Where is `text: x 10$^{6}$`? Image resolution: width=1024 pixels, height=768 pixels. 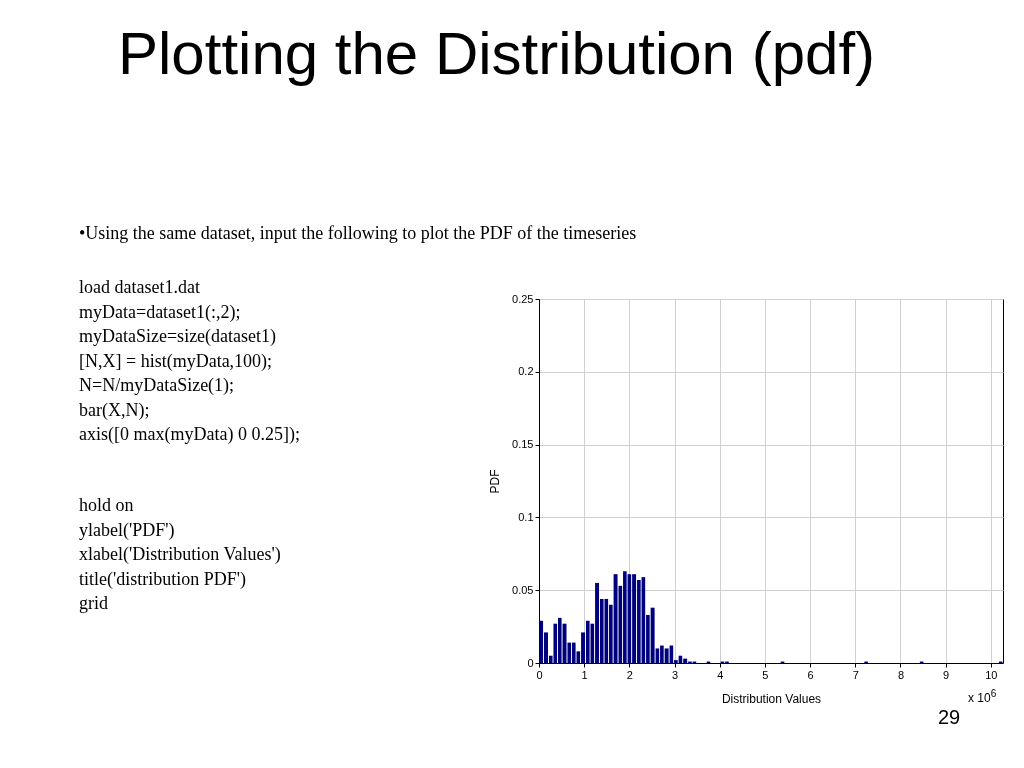 text: x 10$^{6}$ is located at coordinates (982, 696).